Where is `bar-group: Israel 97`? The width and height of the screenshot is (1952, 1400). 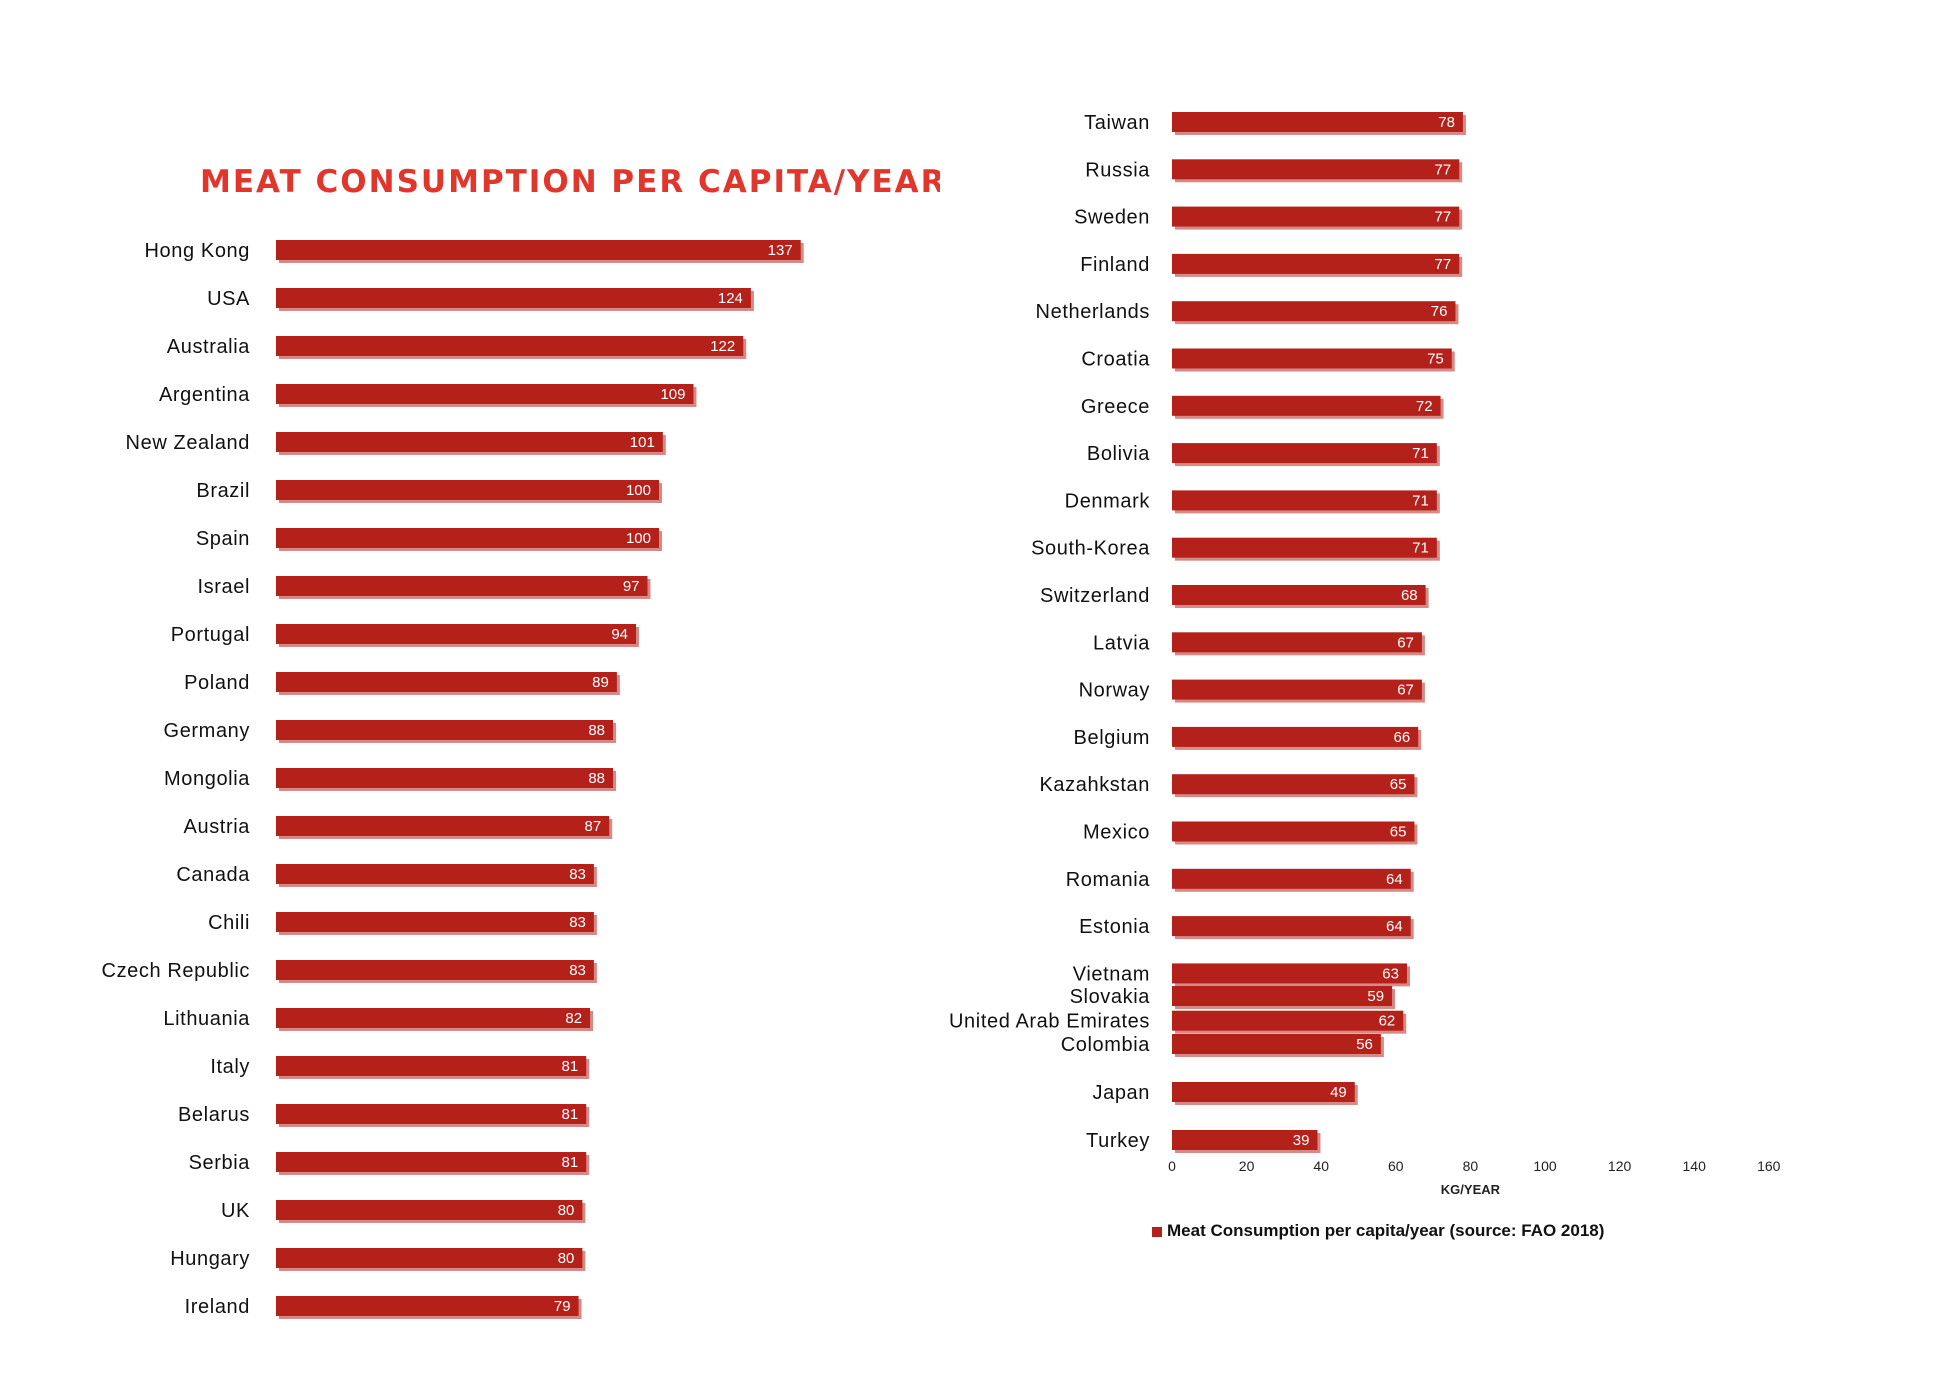 bar-group: Israel 97 is located at coordinates (424, 587).